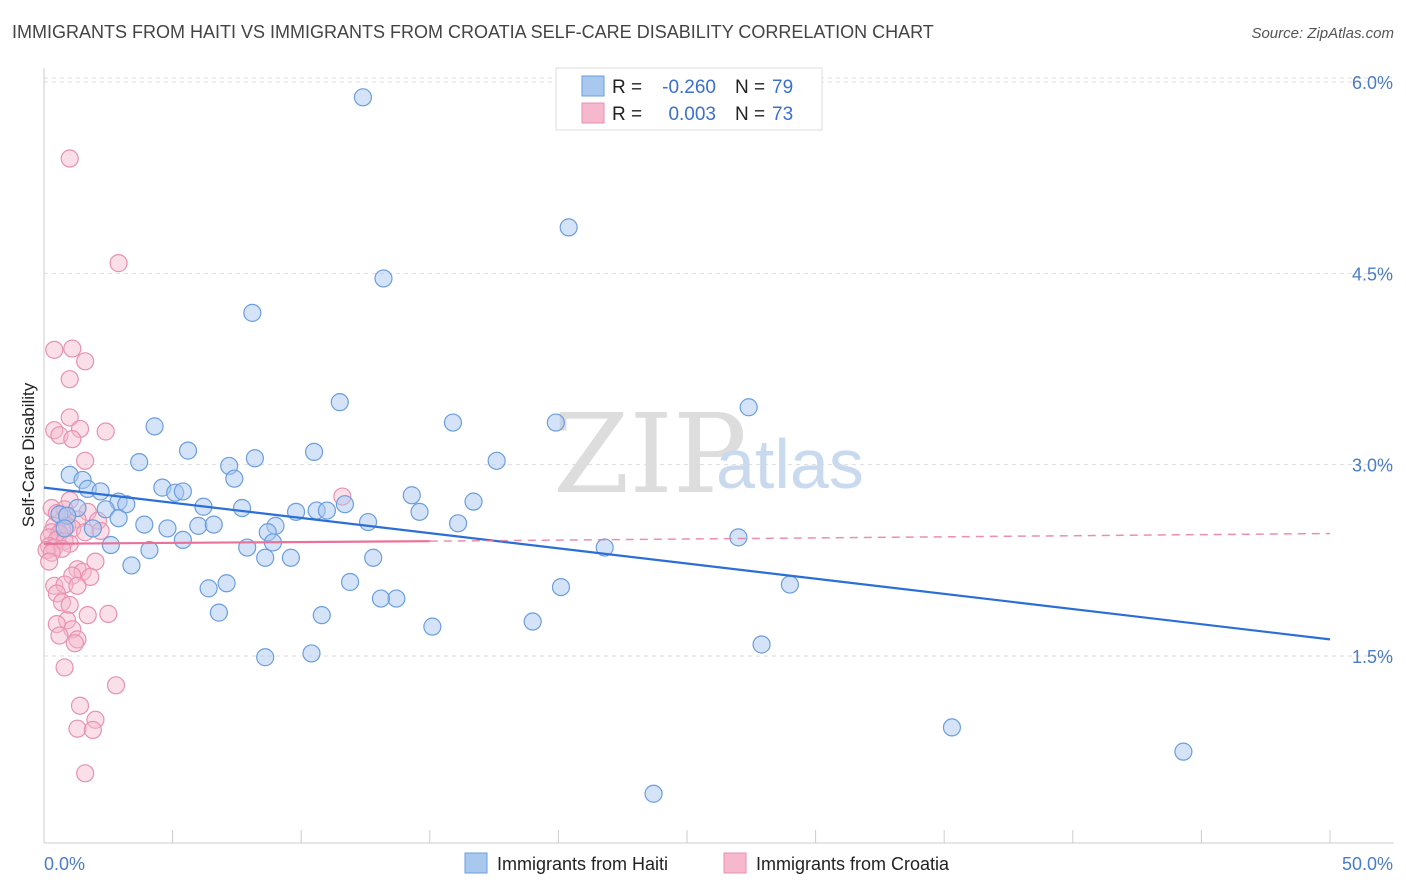  Describe the element at coordinates (1372, 370) in the screenshot. I see `y-tick-labels: 1.5% 3.0% 4.5% 6.0%` at that location.